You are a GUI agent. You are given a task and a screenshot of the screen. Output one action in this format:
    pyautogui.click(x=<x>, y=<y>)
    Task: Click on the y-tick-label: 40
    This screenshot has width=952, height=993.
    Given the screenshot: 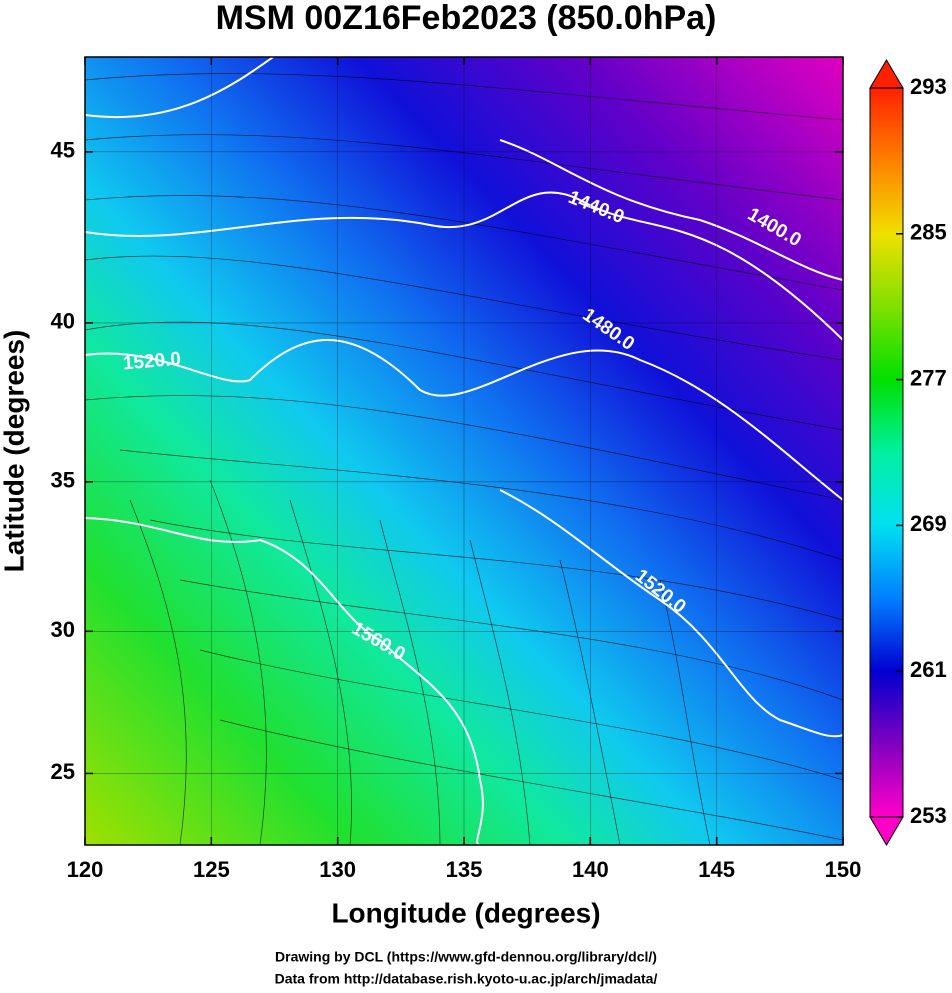 What is the action you would take?
    pyautogui.click(x=63, y=321)
    